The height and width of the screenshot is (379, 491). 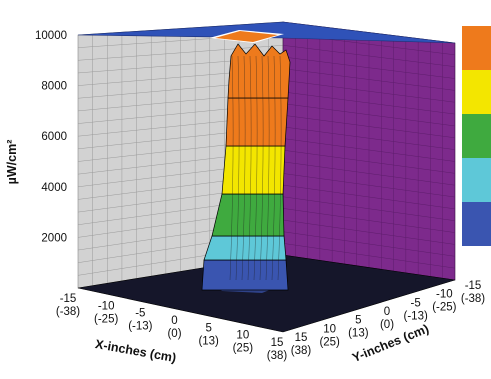 What do you see at coordinates (444, 295) in the screenshot?
I see `y-tick-label: -10` at bounding box center [444, 295].